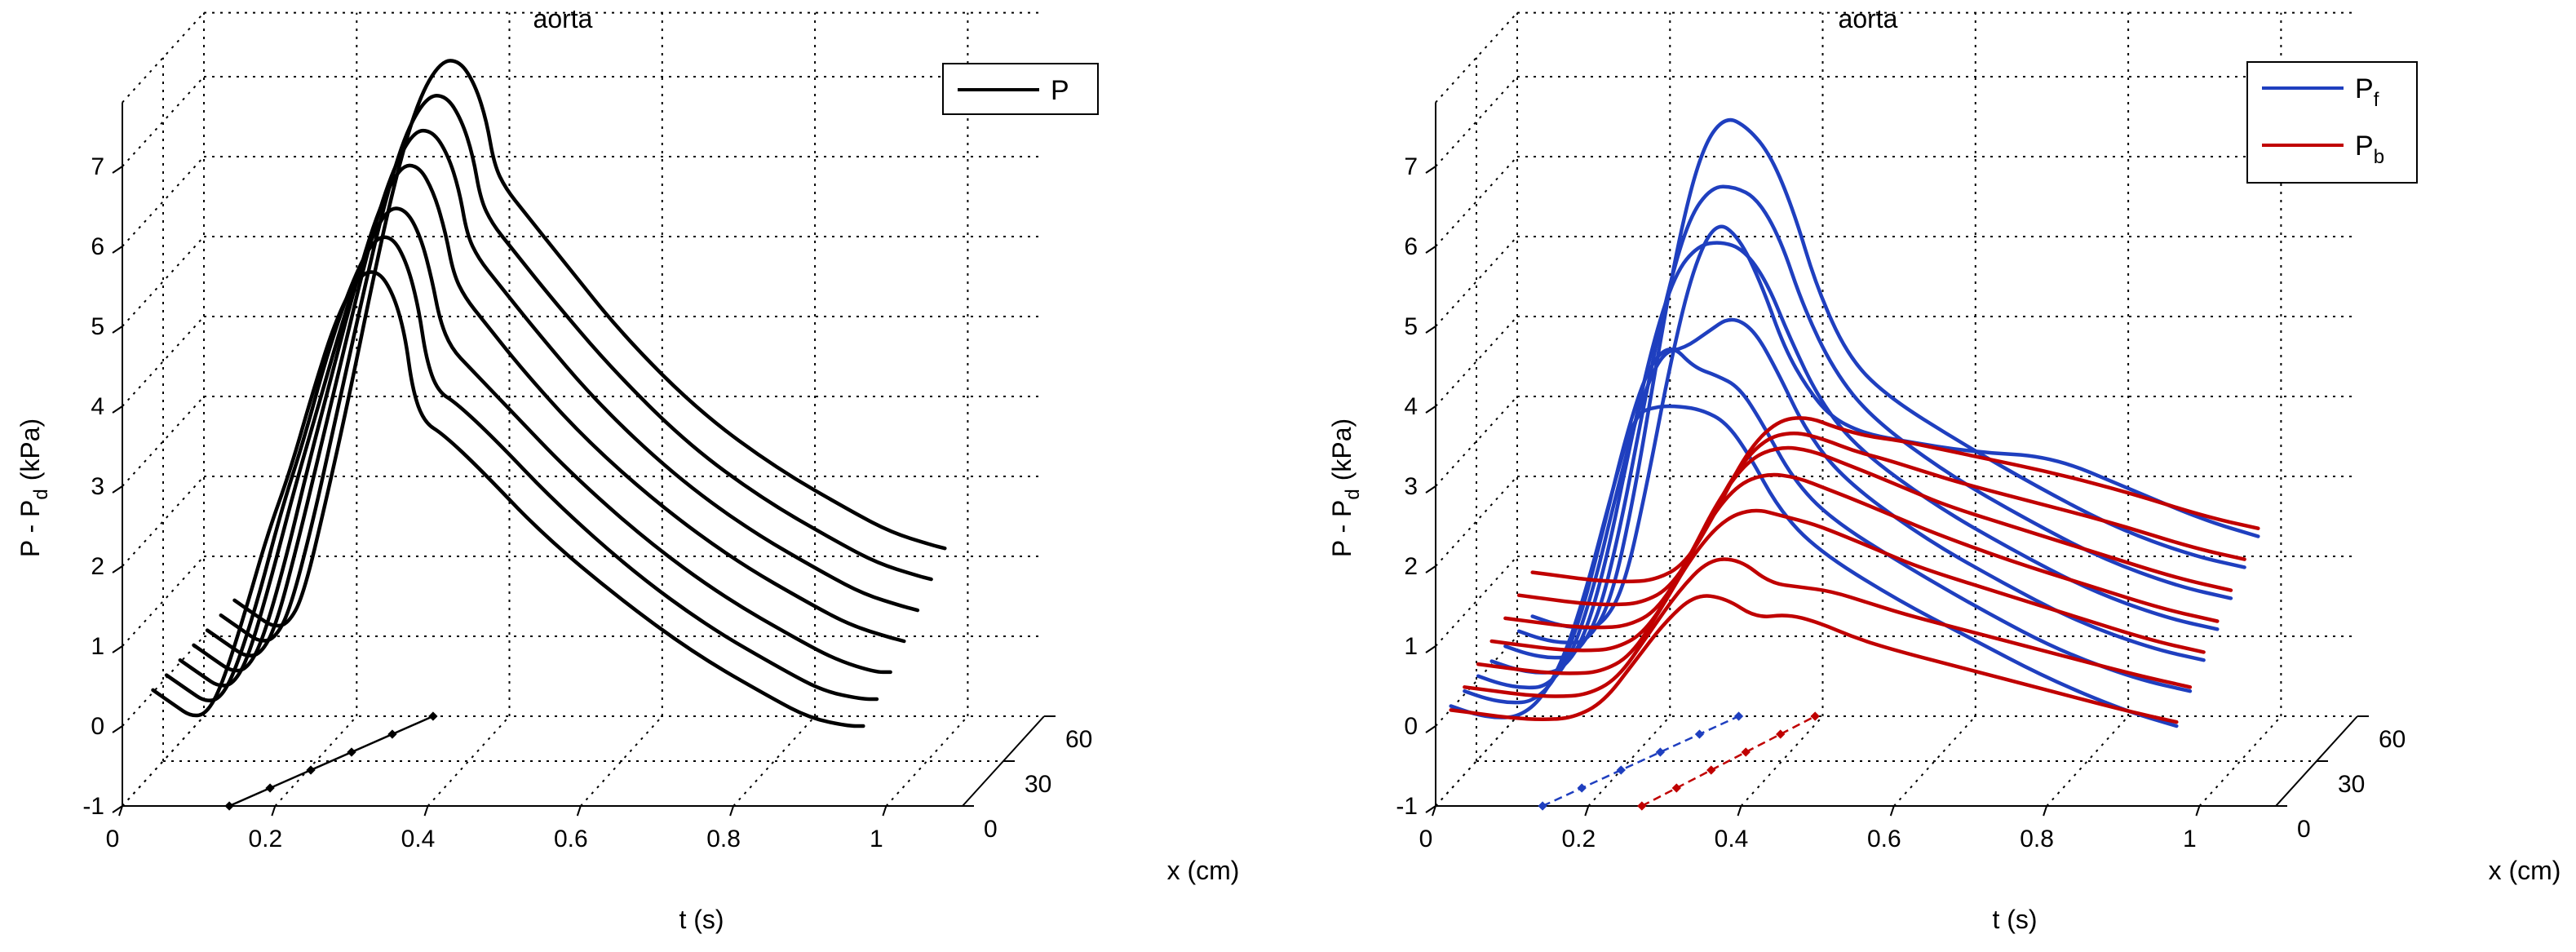 This screenshot has height=952, width=2576. What do you see at coordinates (1411, 406) in the screenshot?
I see `y-tick-label: 4` at bounding box center [1411, 406].